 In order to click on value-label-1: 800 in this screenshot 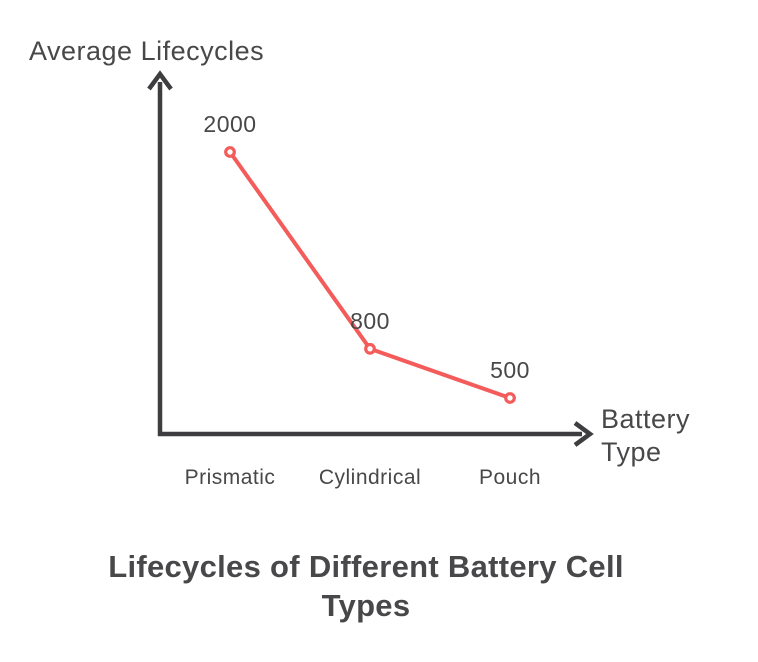, I will do `click(370, 321)`.